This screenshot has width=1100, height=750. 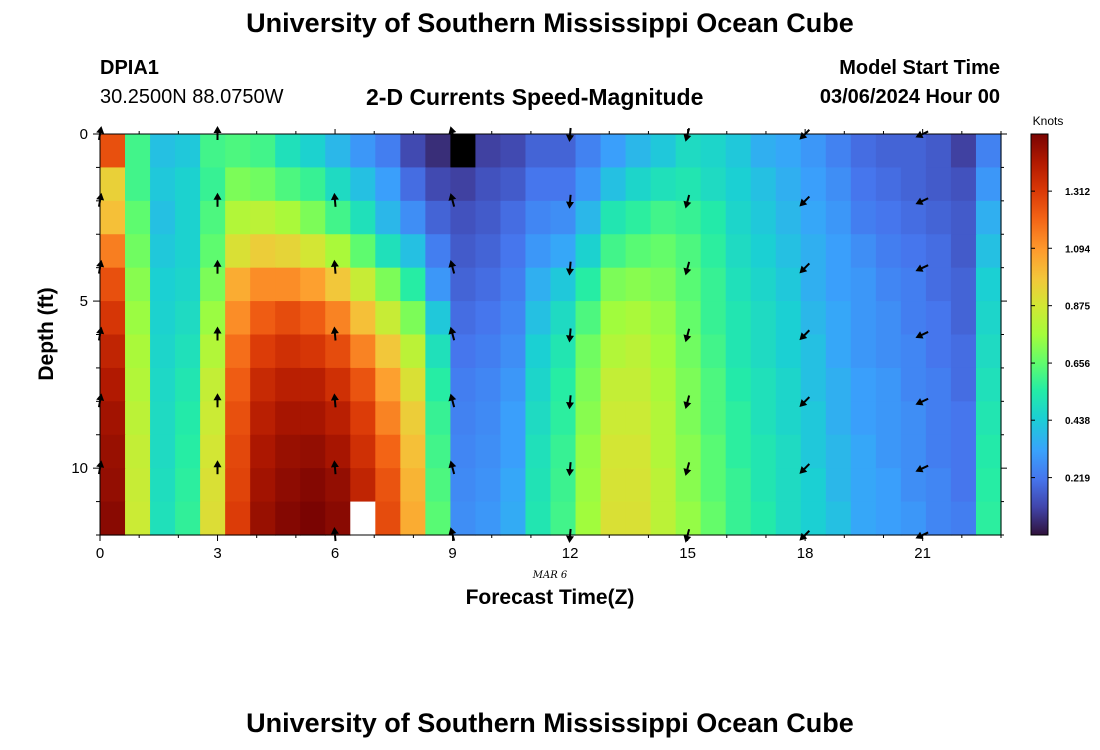 What do you see at coordinates (1077, 421) in the screenshot?
I see `colorbar-tick-label: 0.438` at bounding box center [1077, 421].